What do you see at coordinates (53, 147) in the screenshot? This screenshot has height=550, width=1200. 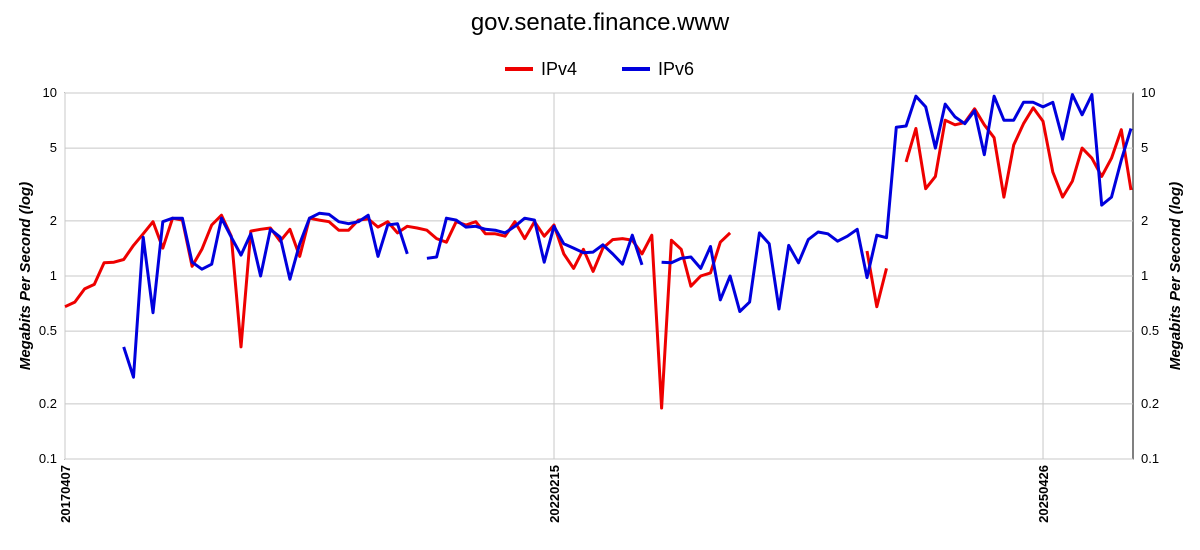 I see `y-tick-label: 5` at bounding box center [53, 147].